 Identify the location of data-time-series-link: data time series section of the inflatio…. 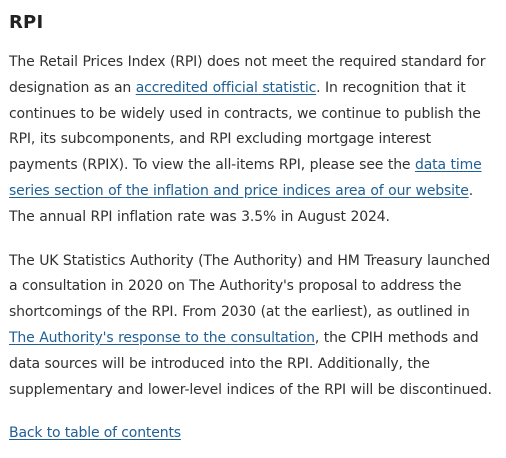
(245, 178).